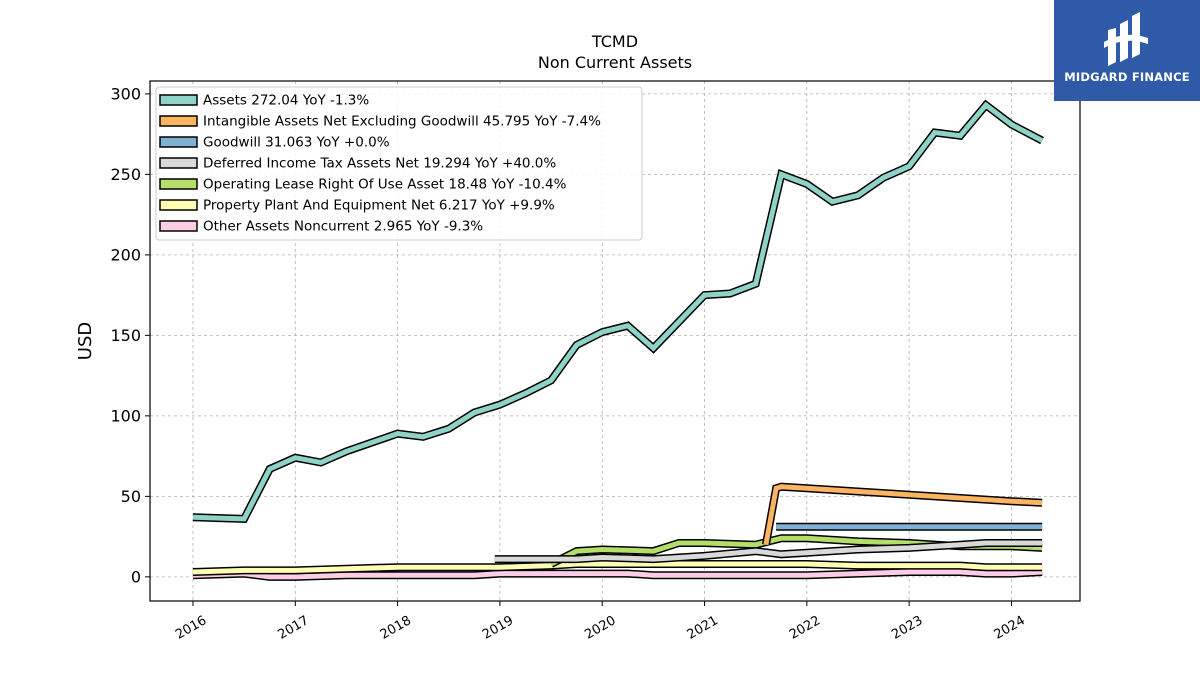 The height and width of the screenshot is (675, 1200). Describe the element at coordinates (296, 143) in the screenshot. I see `legend-label: Goodwill 31.063 YoY +0.0%` at that location.